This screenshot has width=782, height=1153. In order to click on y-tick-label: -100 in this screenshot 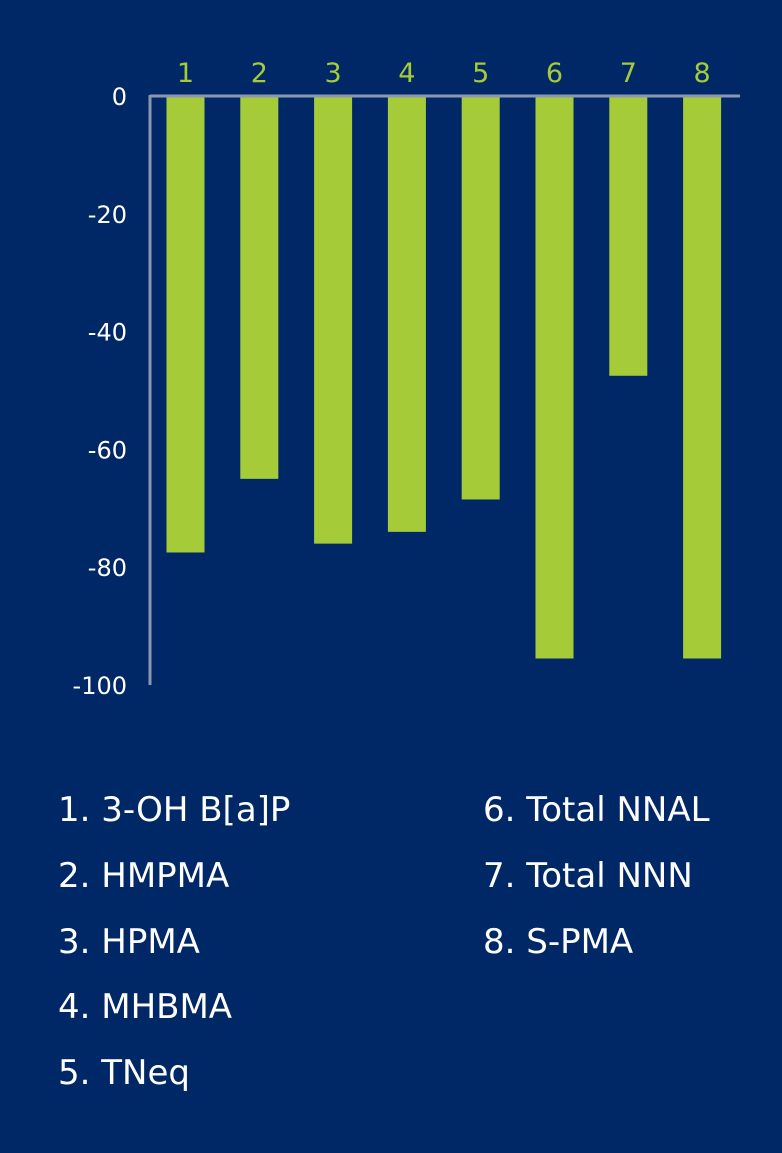, I will do `click(100, 686)`.